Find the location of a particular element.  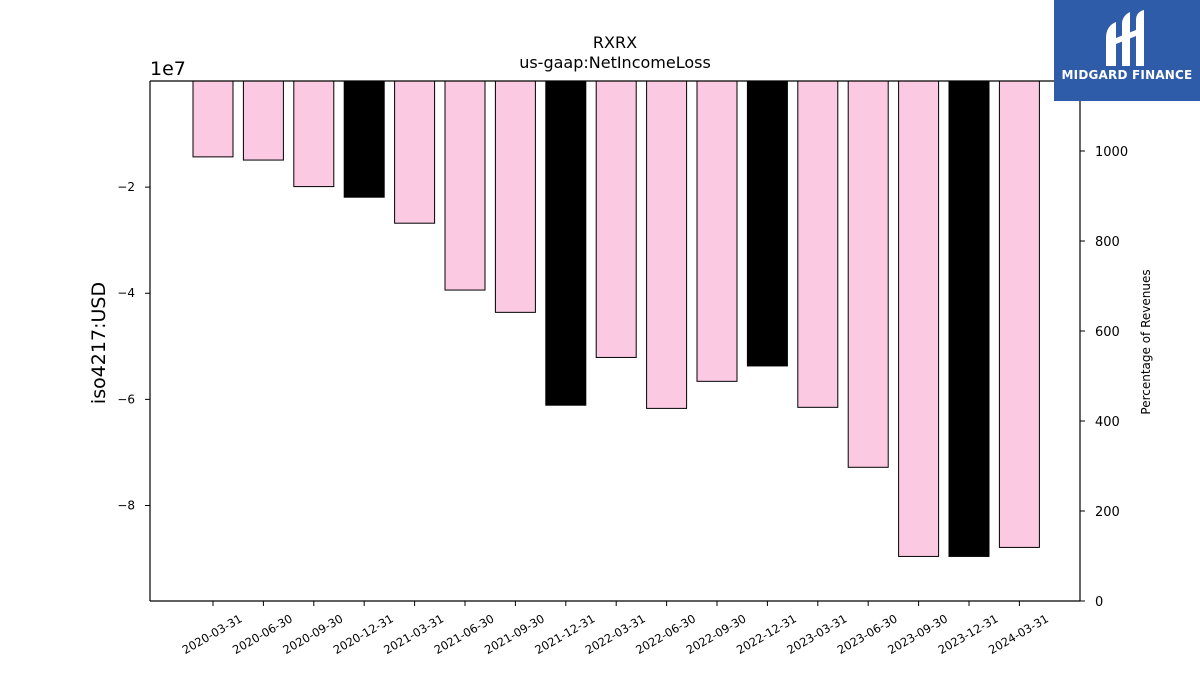

y2-tick-label: 600 is located at coordinates (1107, 332).